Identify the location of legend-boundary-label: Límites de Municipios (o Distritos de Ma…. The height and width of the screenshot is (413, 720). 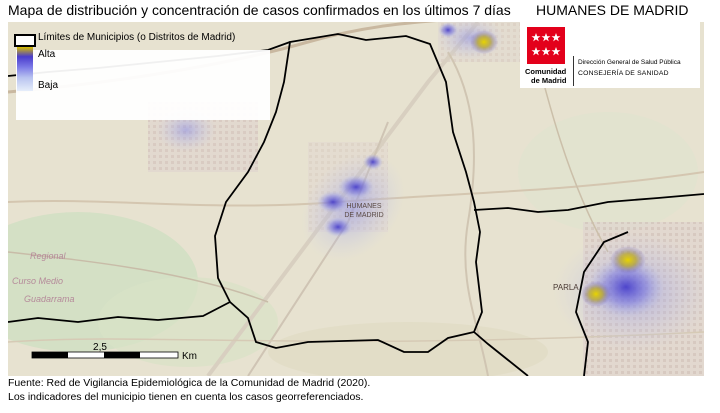
(137, 37).